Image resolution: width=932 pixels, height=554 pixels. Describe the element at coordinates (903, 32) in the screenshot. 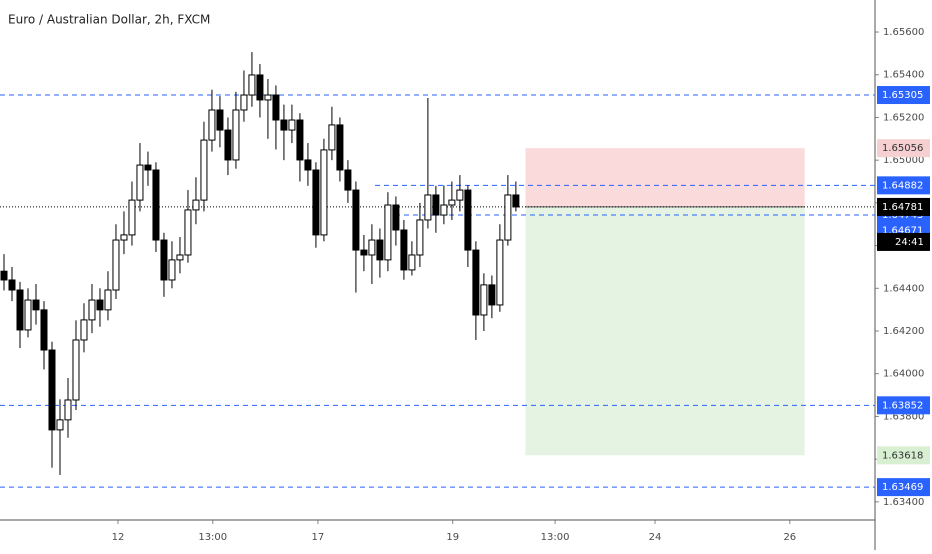

I see `y-tick-label: 1.65600` at that location.